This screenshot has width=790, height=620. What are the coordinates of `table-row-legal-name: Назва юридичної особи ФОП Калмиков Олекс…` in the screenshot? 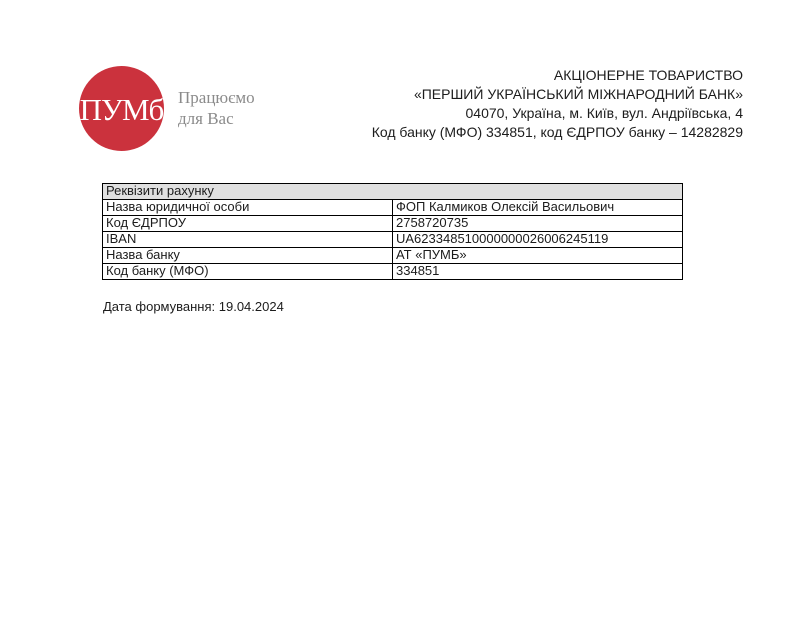 It's located at (392, 207).